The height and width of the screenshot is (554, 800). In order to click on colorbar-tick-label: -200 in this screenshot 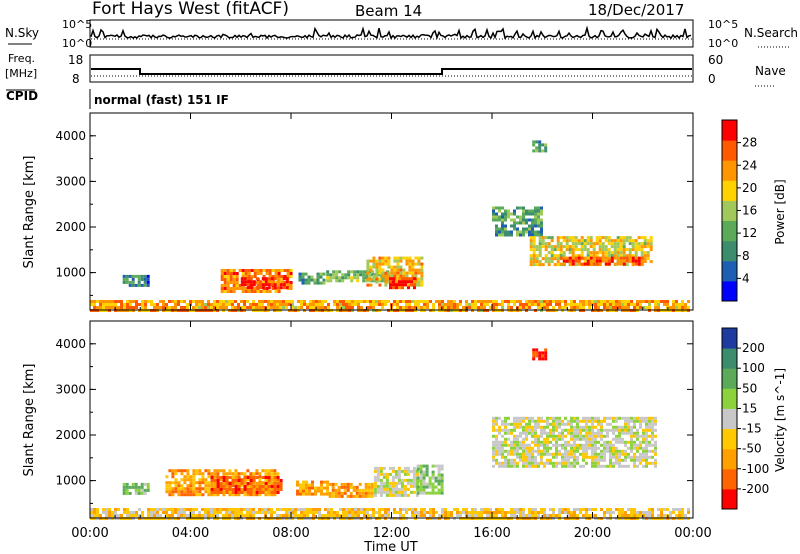, I will do `click(755, 489)`.